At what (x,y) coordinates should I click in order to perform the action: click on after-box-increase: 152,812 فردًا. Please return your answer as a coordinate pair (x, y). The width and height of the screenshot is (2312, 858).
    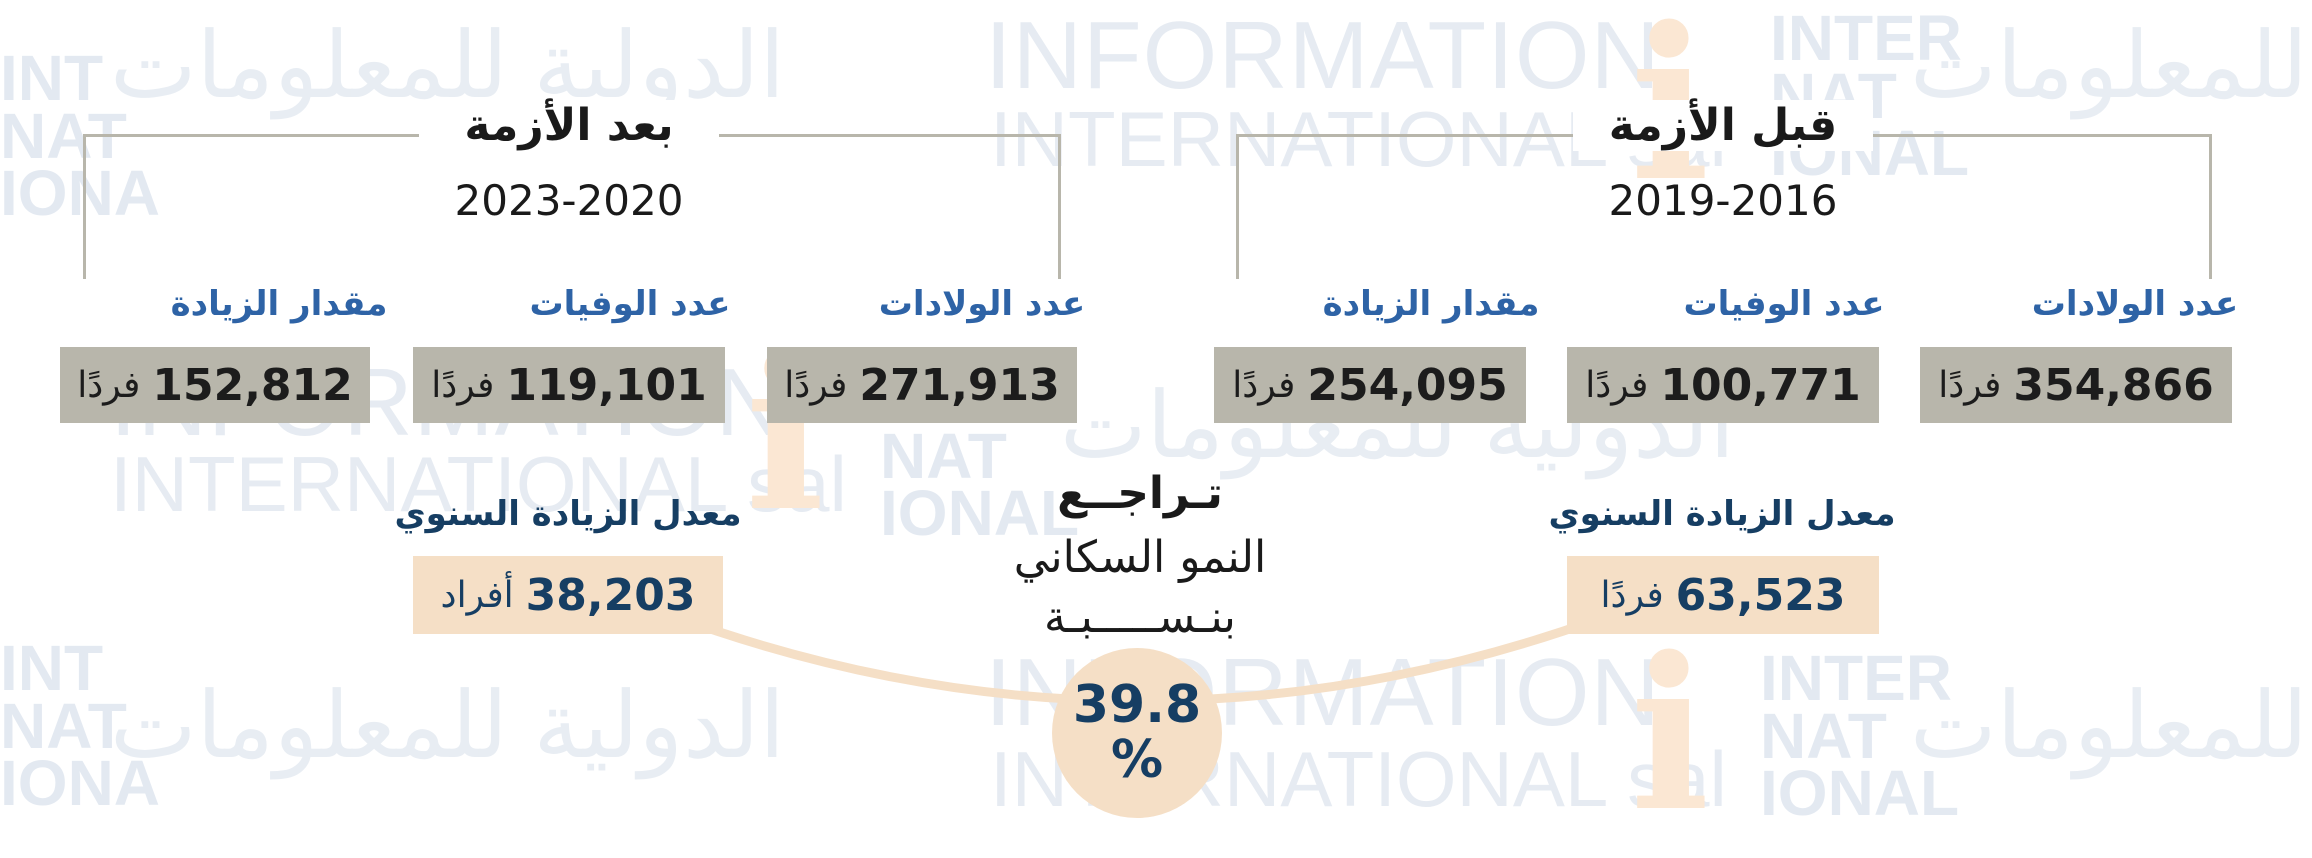
    Looking at the image, I should click on (215, 385).